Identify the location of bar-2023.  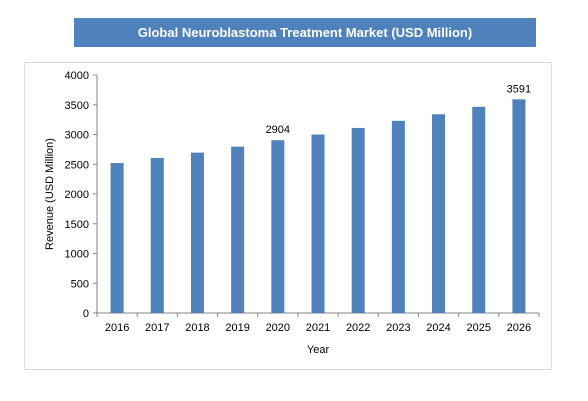
(398, 216).